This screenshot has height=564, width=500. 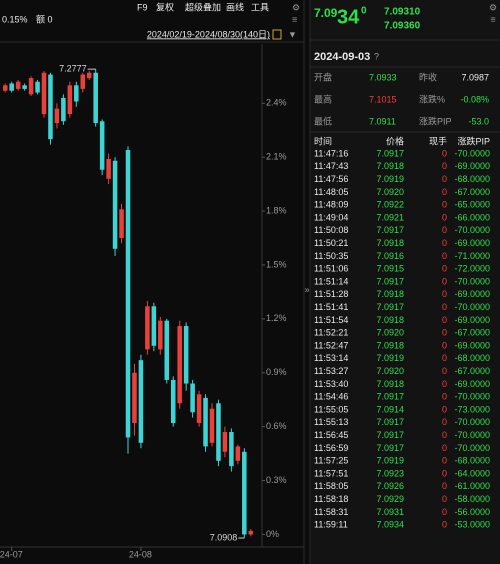 I want to click on quote-label: 涨跌PIP, so click(x=435, y=121).